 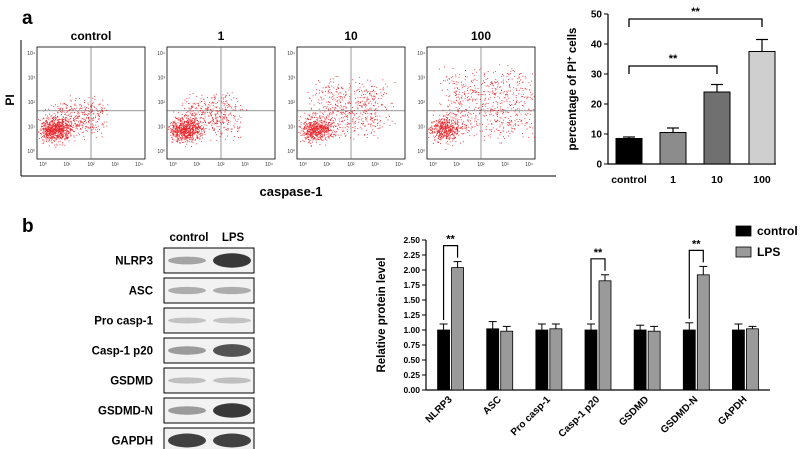 What do you see at coordinates (132, 442) in the screenshot?
I see `blot-row-label: GAPDH` at bounding box center [132, 442].